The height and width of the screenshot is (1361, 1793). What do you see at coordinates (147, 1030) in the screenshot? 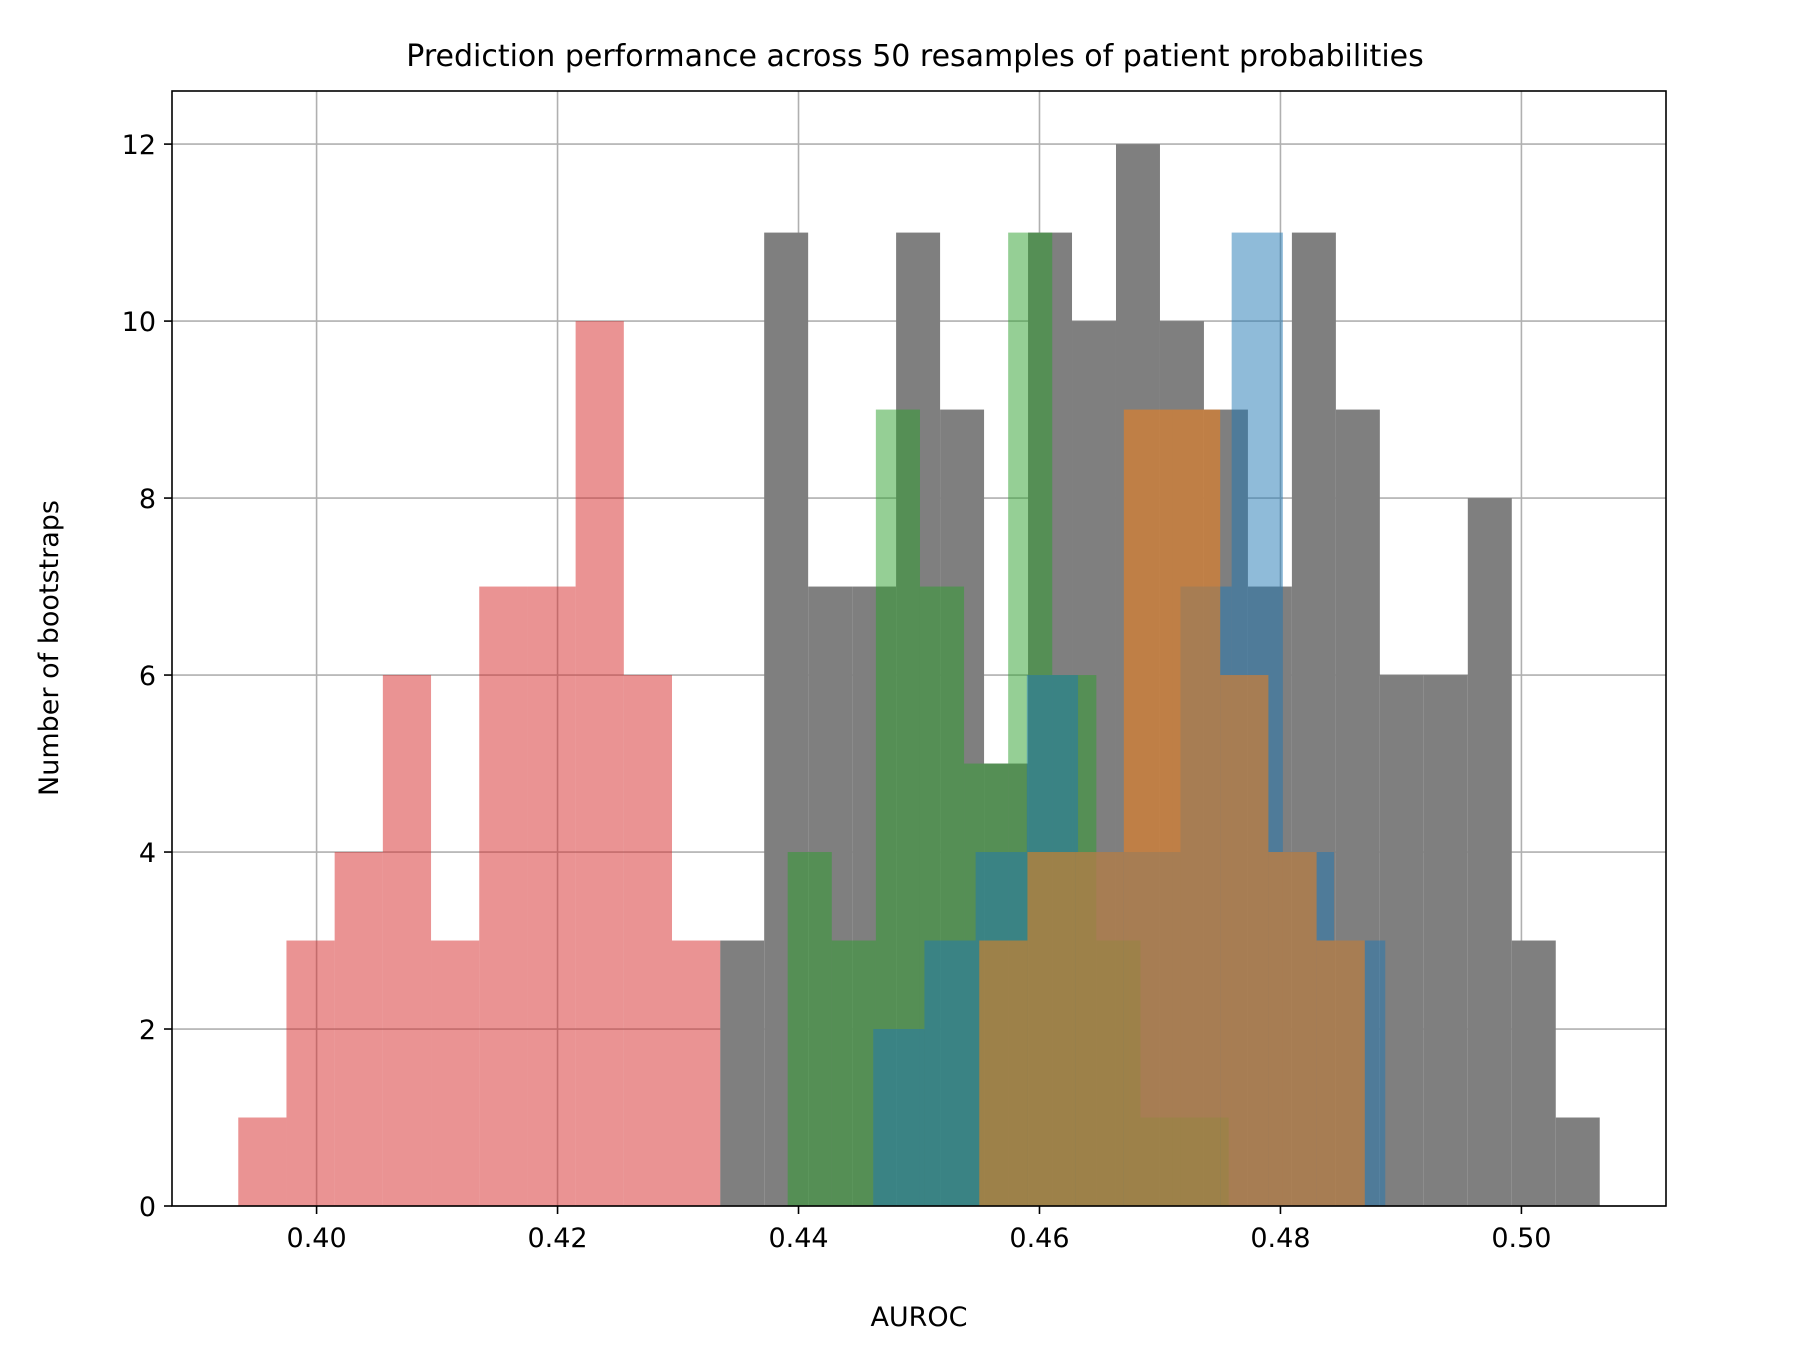
I see `y-tick-label: 2` at bounding box center [147, 1030].